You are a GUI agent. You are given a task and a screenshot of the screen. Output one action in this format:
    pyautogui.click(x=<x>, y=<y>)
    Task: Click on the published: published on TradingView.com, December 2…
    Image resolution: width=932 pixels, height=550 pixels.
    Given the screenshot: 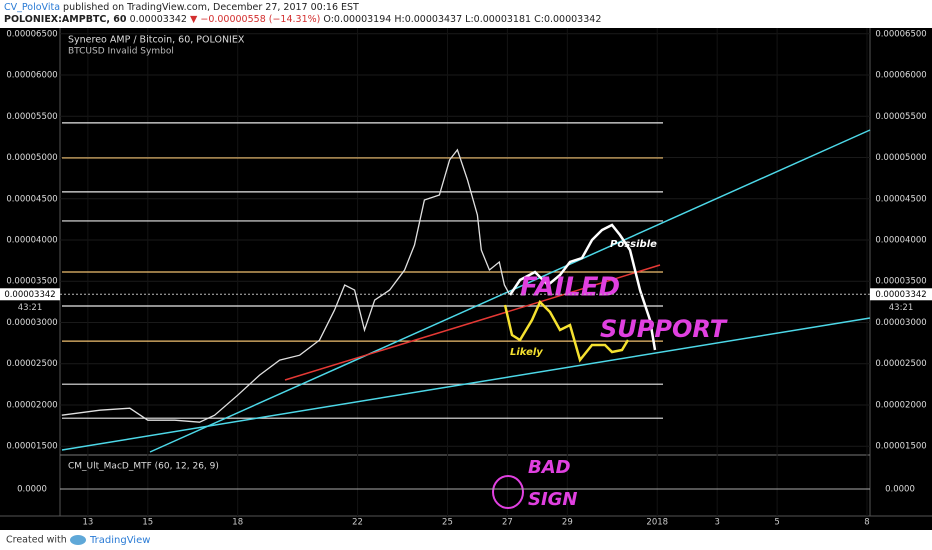 What is the action you would take?
    pyautogui.click(x=211, y=7)
    